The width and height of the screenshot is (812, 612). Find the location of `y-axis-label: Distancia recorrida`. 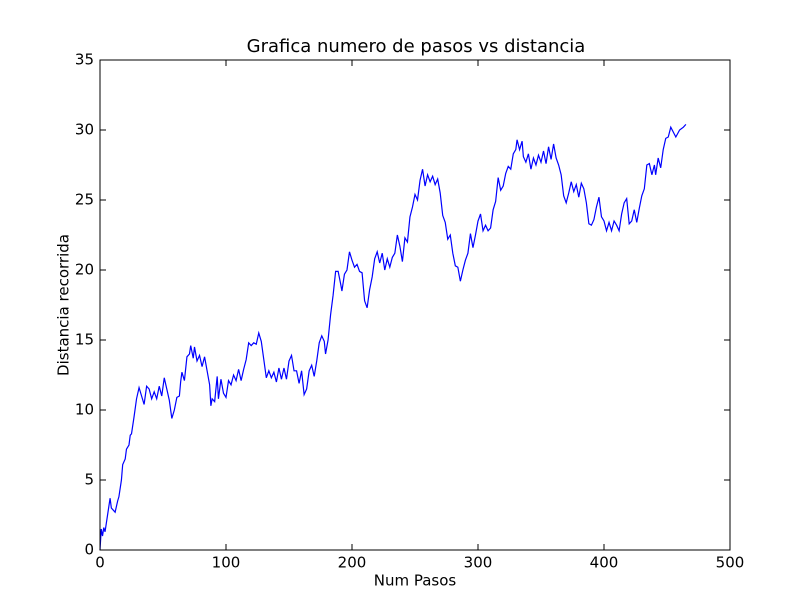

y-axis-label: Distancia recorrida is located at coordinates (64, 305).